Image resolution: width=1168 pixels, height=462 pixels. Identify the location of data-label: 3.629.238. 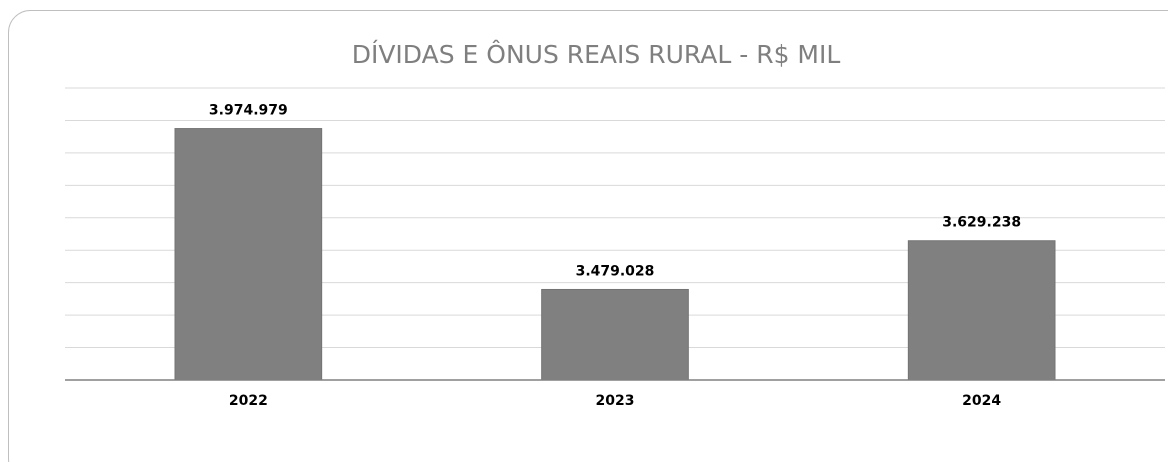
(981, 223).